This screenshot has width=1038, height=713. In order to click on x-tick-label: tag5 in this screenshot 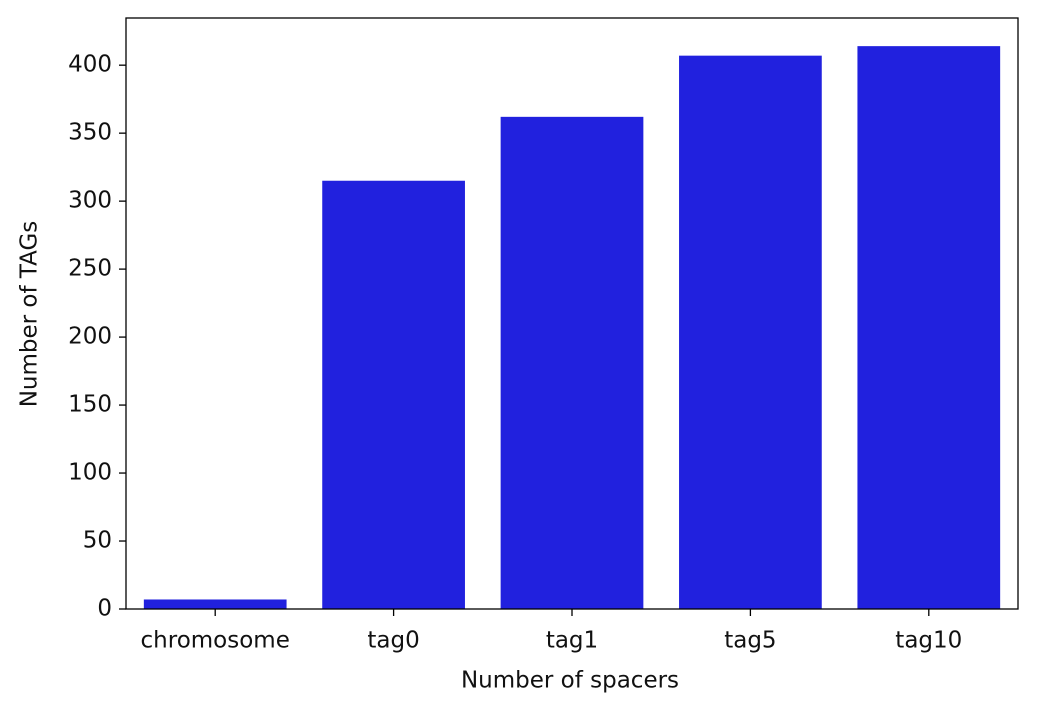, I will do `click(750, 641)`.